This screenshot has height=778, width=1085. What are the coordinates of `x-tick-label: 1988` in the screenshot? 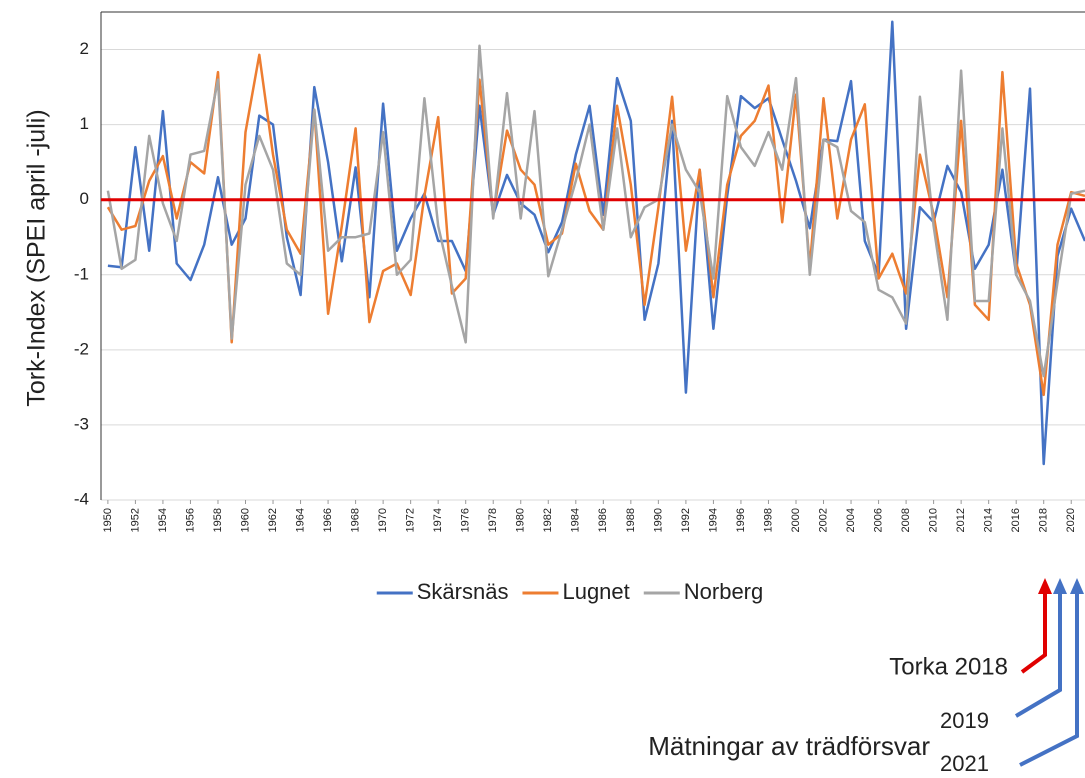 It's located at (631, 520).